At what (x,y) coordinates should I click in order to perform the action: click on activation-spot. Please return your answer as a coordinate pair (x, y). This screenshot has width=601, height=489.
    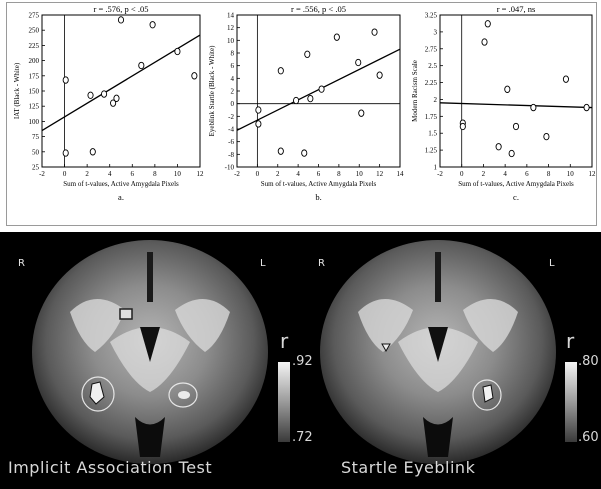
    Looking at the image, I should click on (386, 348).